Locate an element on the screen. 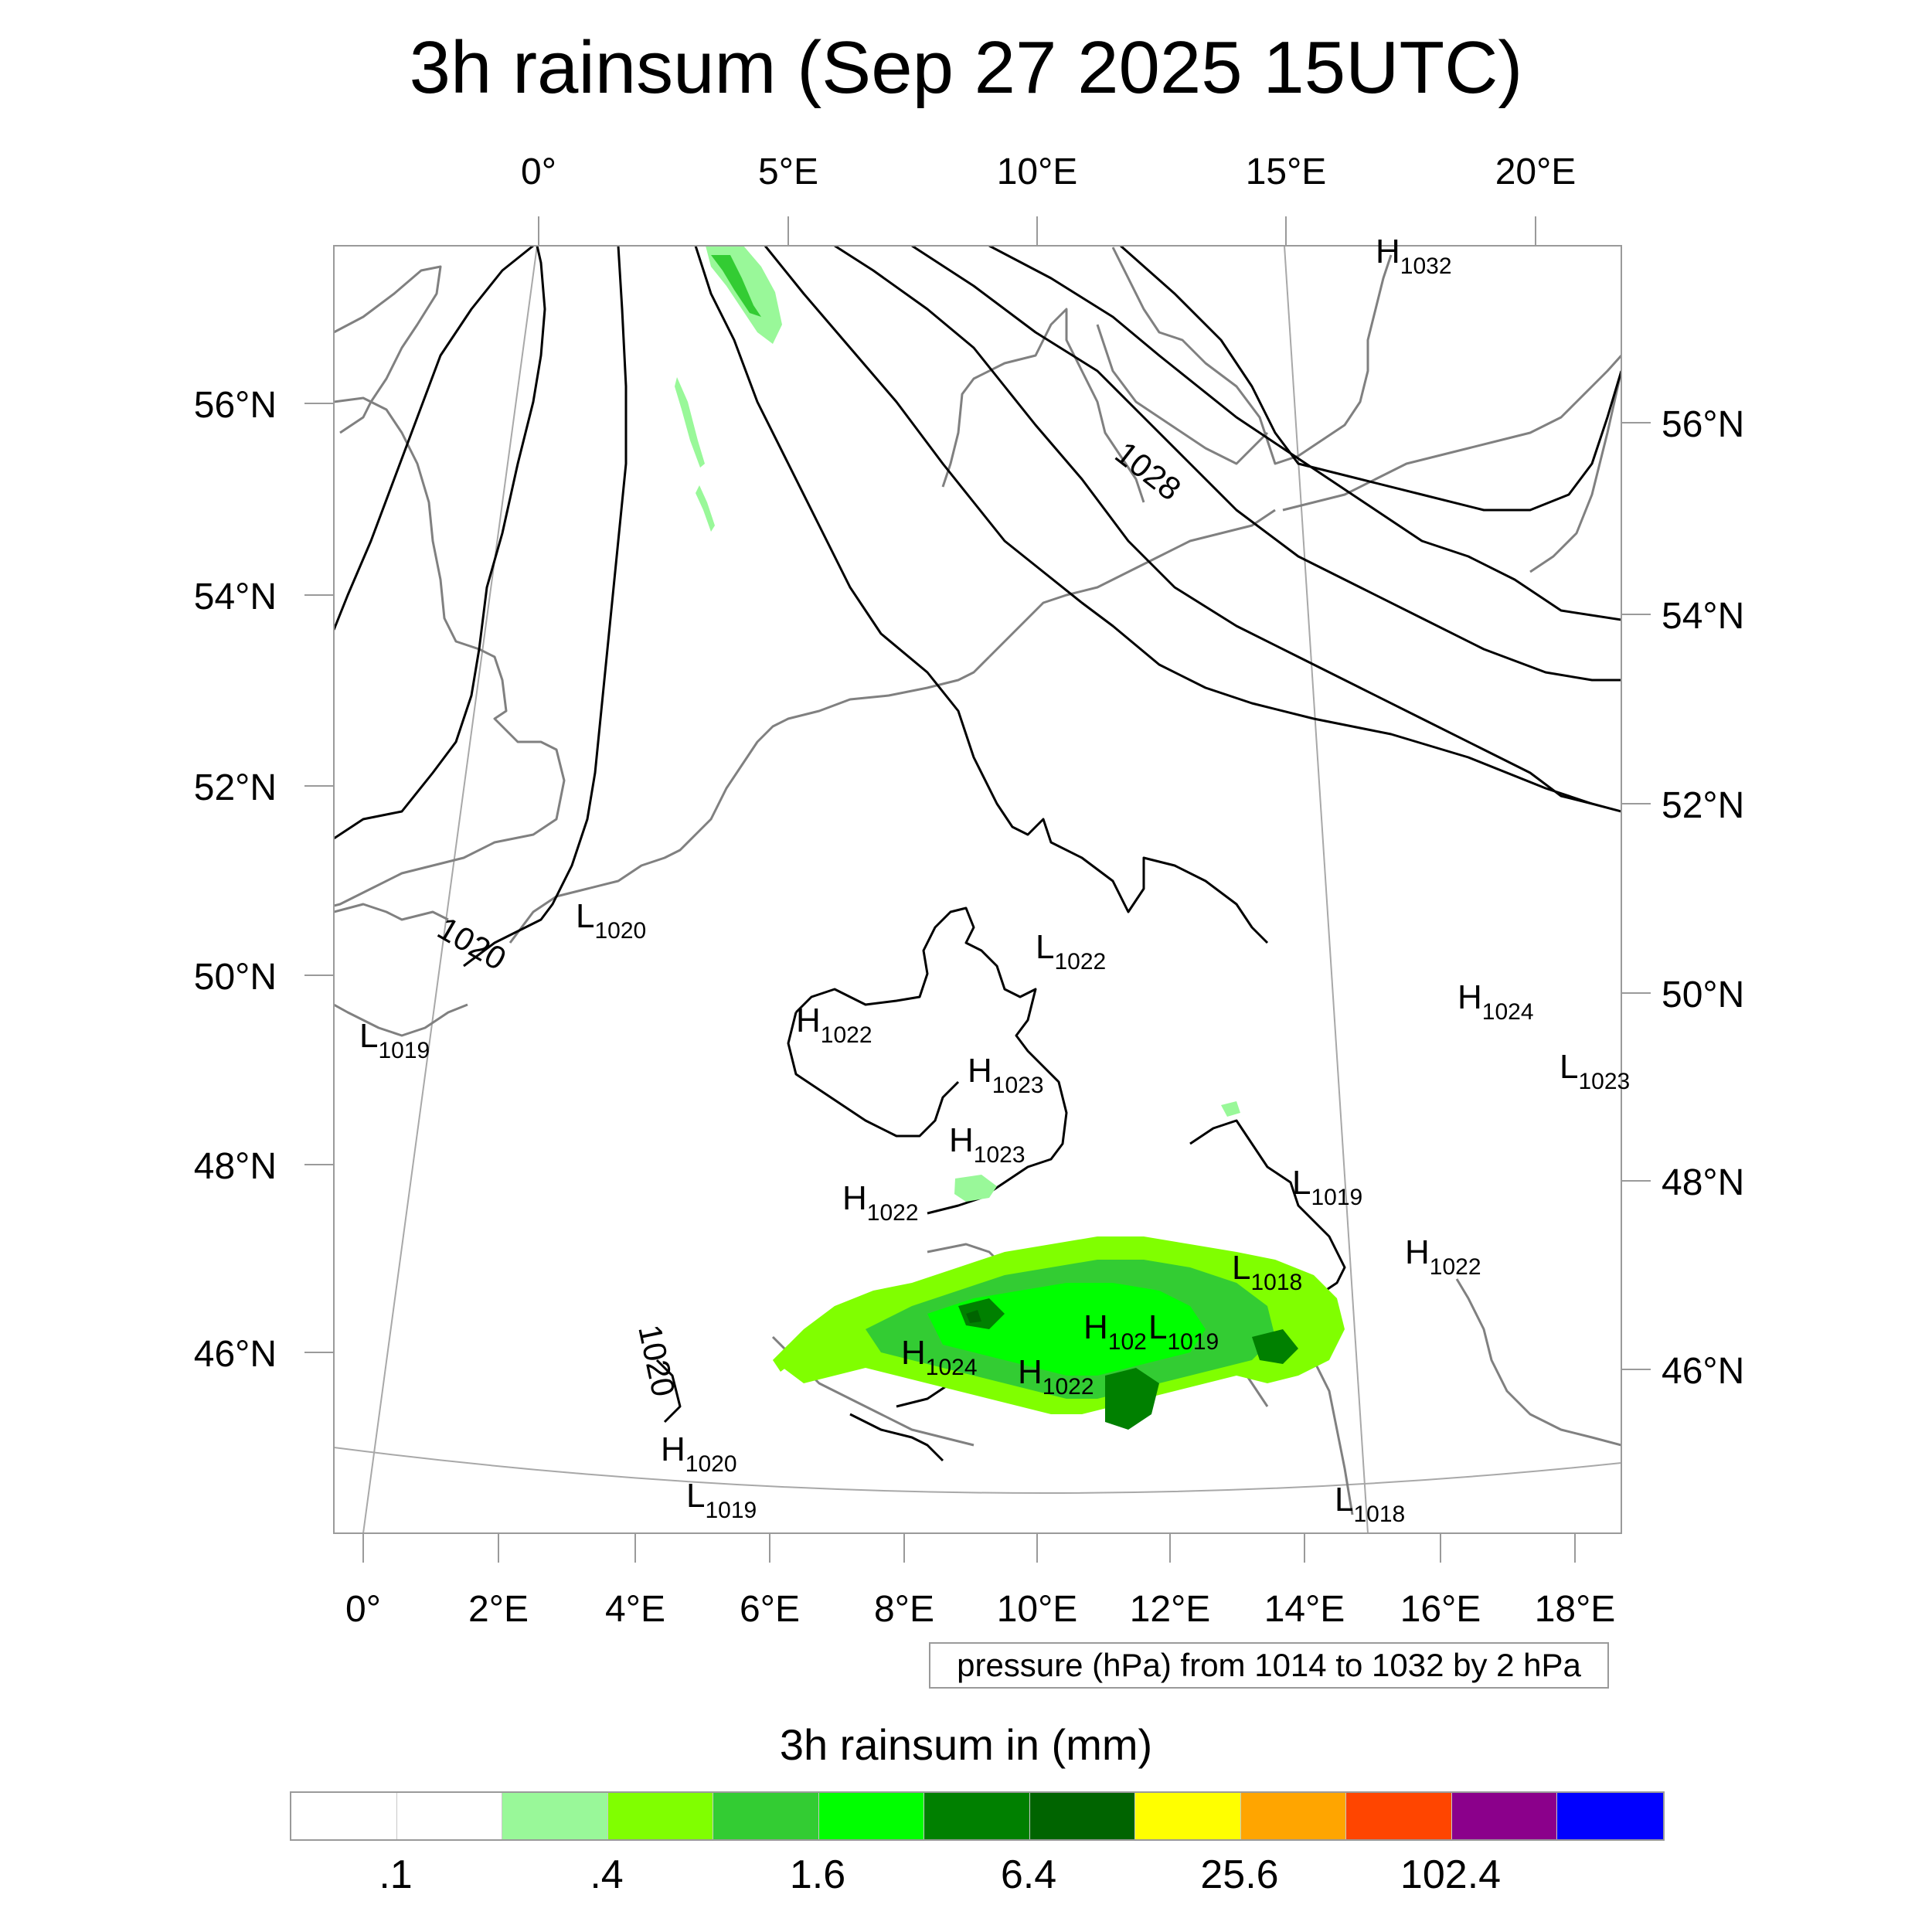 The image size is (1932, 1932). isobar-1020-west is located at coordinates (546, 607).